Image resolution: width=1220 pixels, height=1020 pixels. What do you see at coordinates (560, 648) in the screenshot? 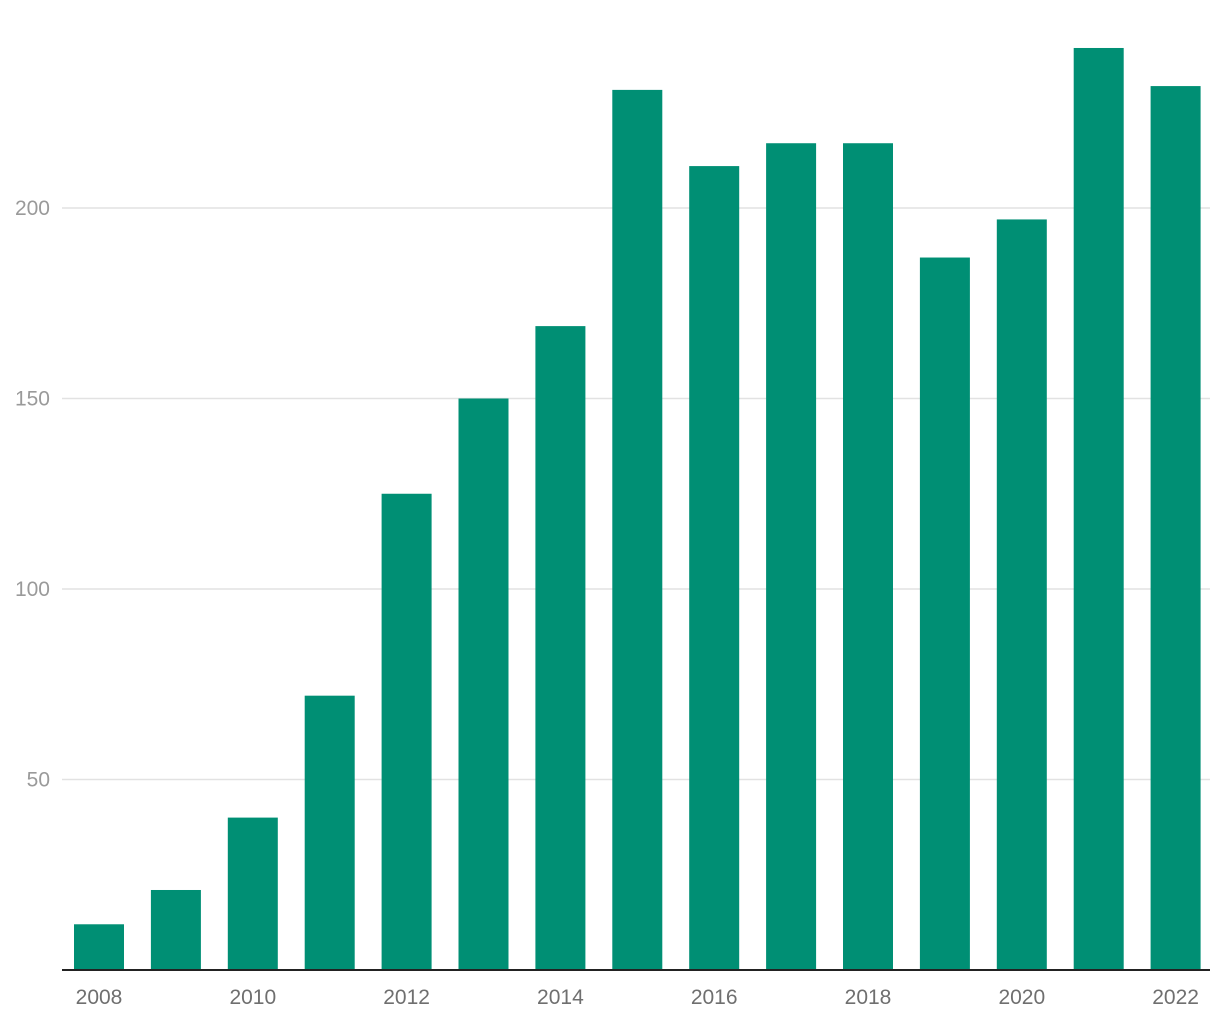
I see `bar-2014` at bounding box center [560, 648].